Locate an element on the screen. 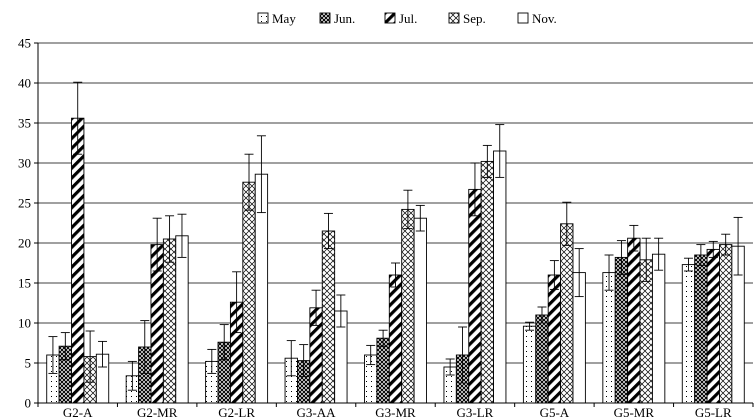  bar-g5-lr-may is located at coordinates (688, 334).